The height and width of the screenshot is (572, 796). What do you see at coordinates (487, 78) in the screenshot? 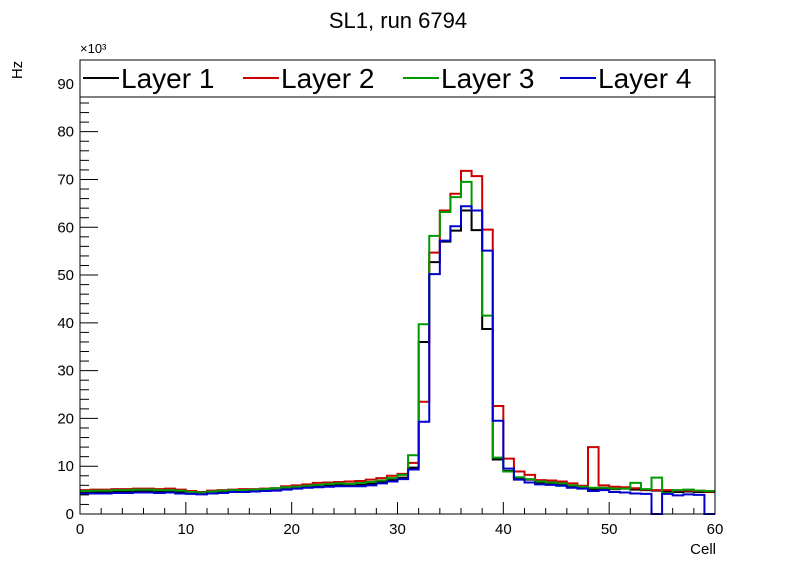
I see `legend-label-3: Layer 3` at bounding box center [487, 78].